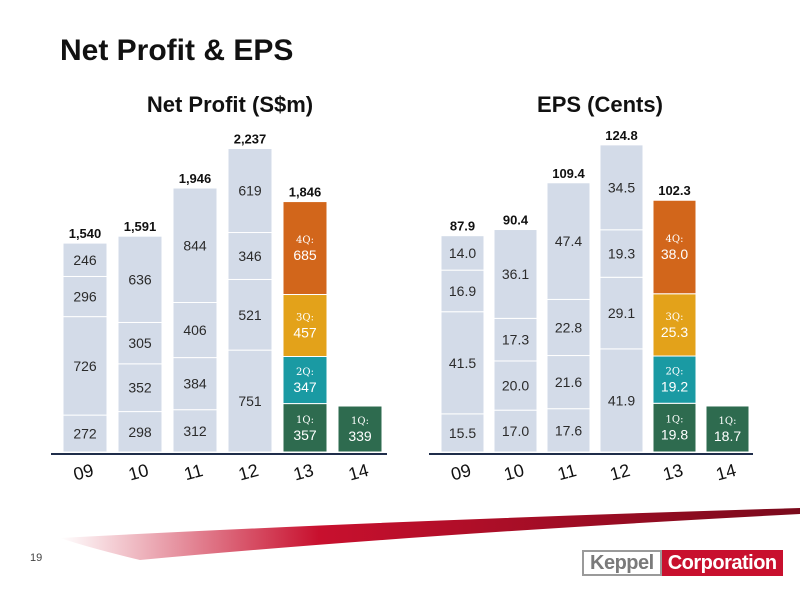 The height and width of the screenshot is (600, 800). I want to click on total-label: 1,846, so click(305, 192).